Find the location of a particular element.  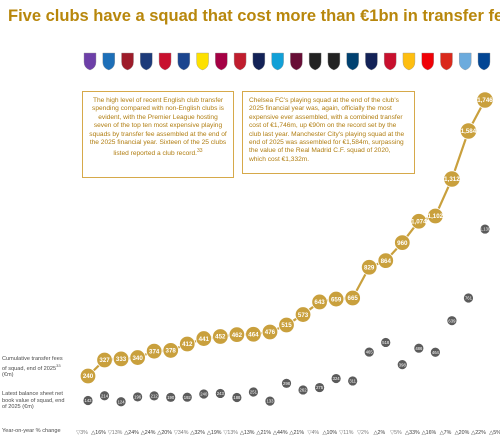

atalanta-crest-icon is located at coordinates (146, 61).